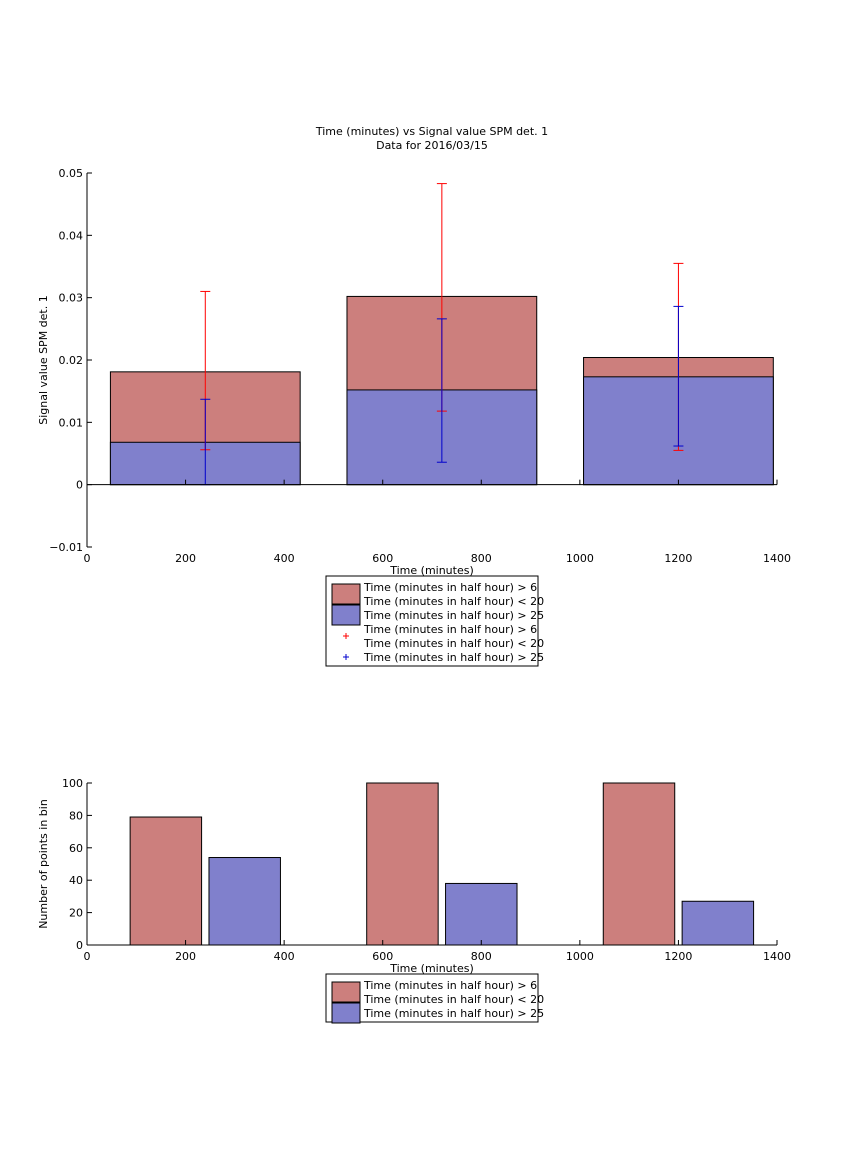 This screenshot has width=864, height=1152. Describe the element at coordinates (71, 422) in the screenshot. I see `y-tick-label: 0.01` at that location.